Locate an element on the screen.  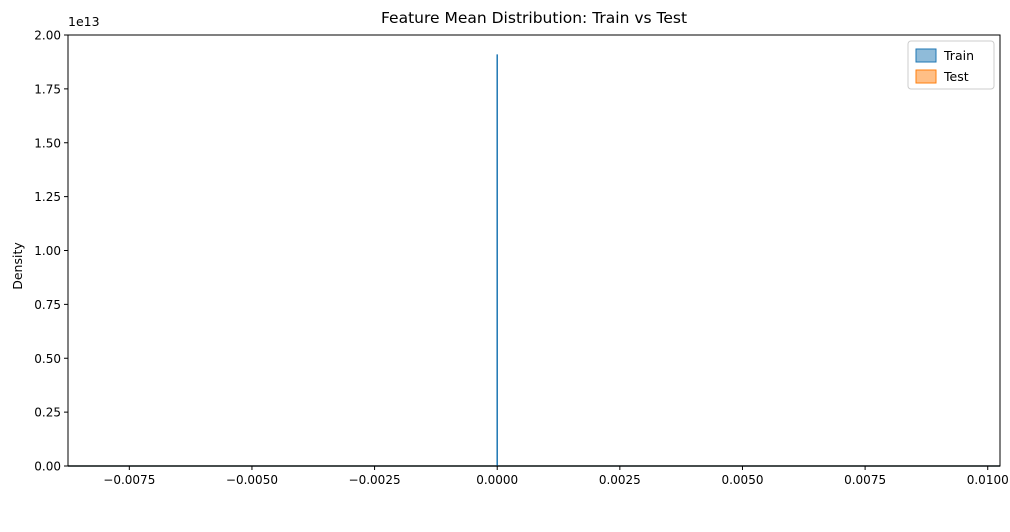
legend-swatch-train is located at coordinates (926, 55).